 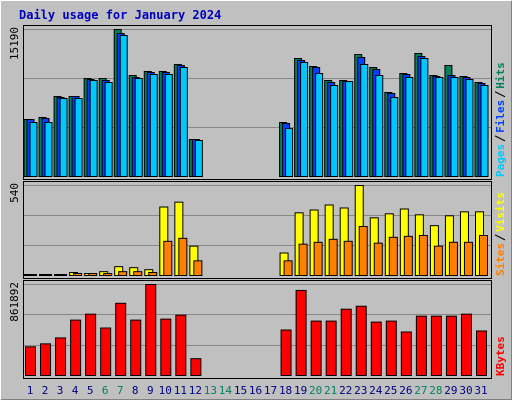 I want to click on legend-label: Sites, so click(x=500, y=259).